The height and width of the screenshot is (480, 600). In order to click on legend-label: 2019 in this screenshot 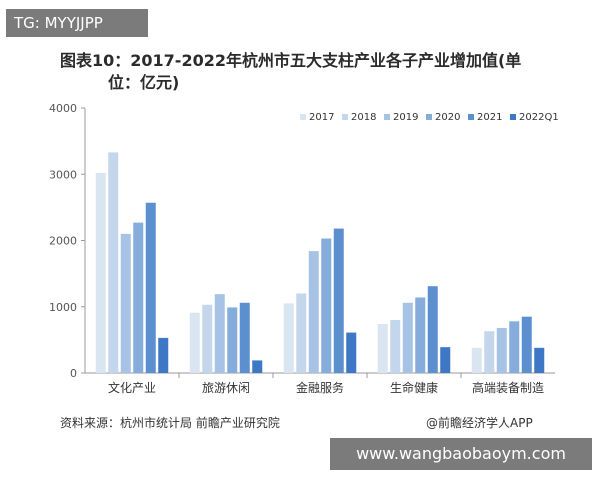, I will do `click(405, 117)`.